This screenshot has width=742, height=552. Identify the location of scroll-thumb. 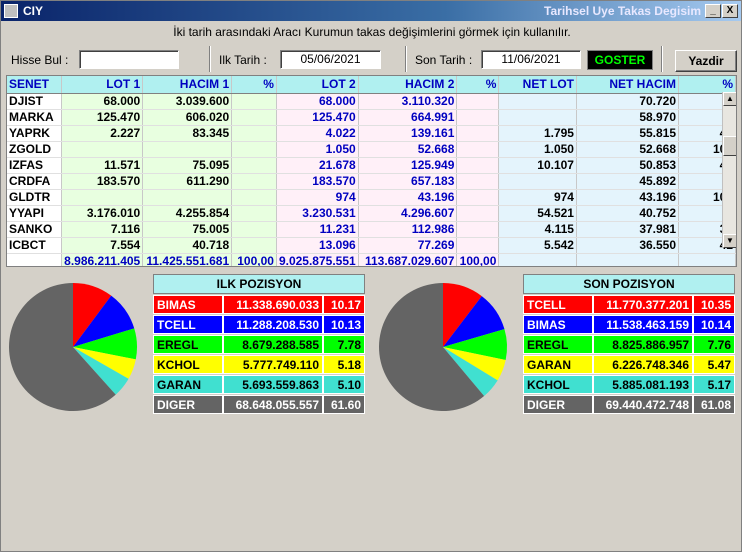
(729, 146).